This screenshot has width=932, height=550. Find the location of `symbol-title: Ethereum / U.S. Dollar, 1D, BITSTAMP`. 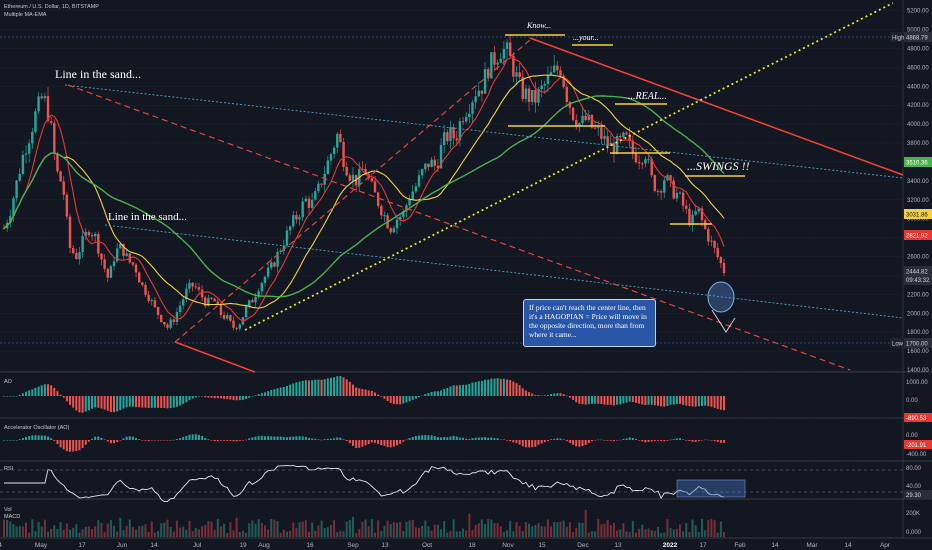

symbol-title: Ethereum / U.S. Dollar, 1D, BITSTAMP is located at coordinates (51, 7).